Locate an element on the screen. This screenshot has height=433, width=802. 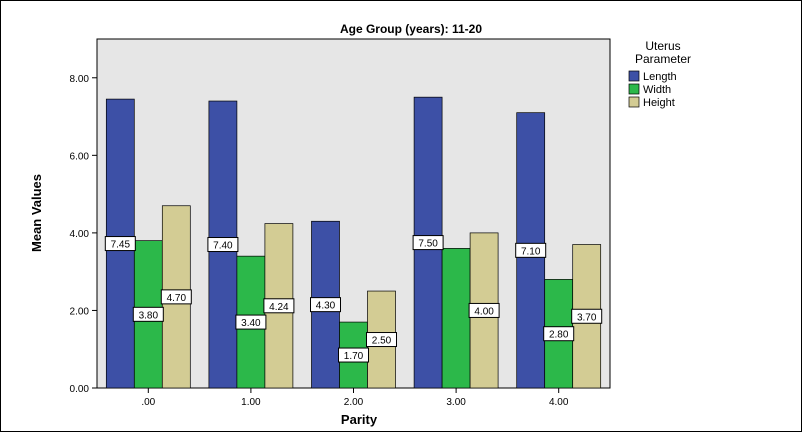
data-label: 7.10 is located at coordinates (531, 251).